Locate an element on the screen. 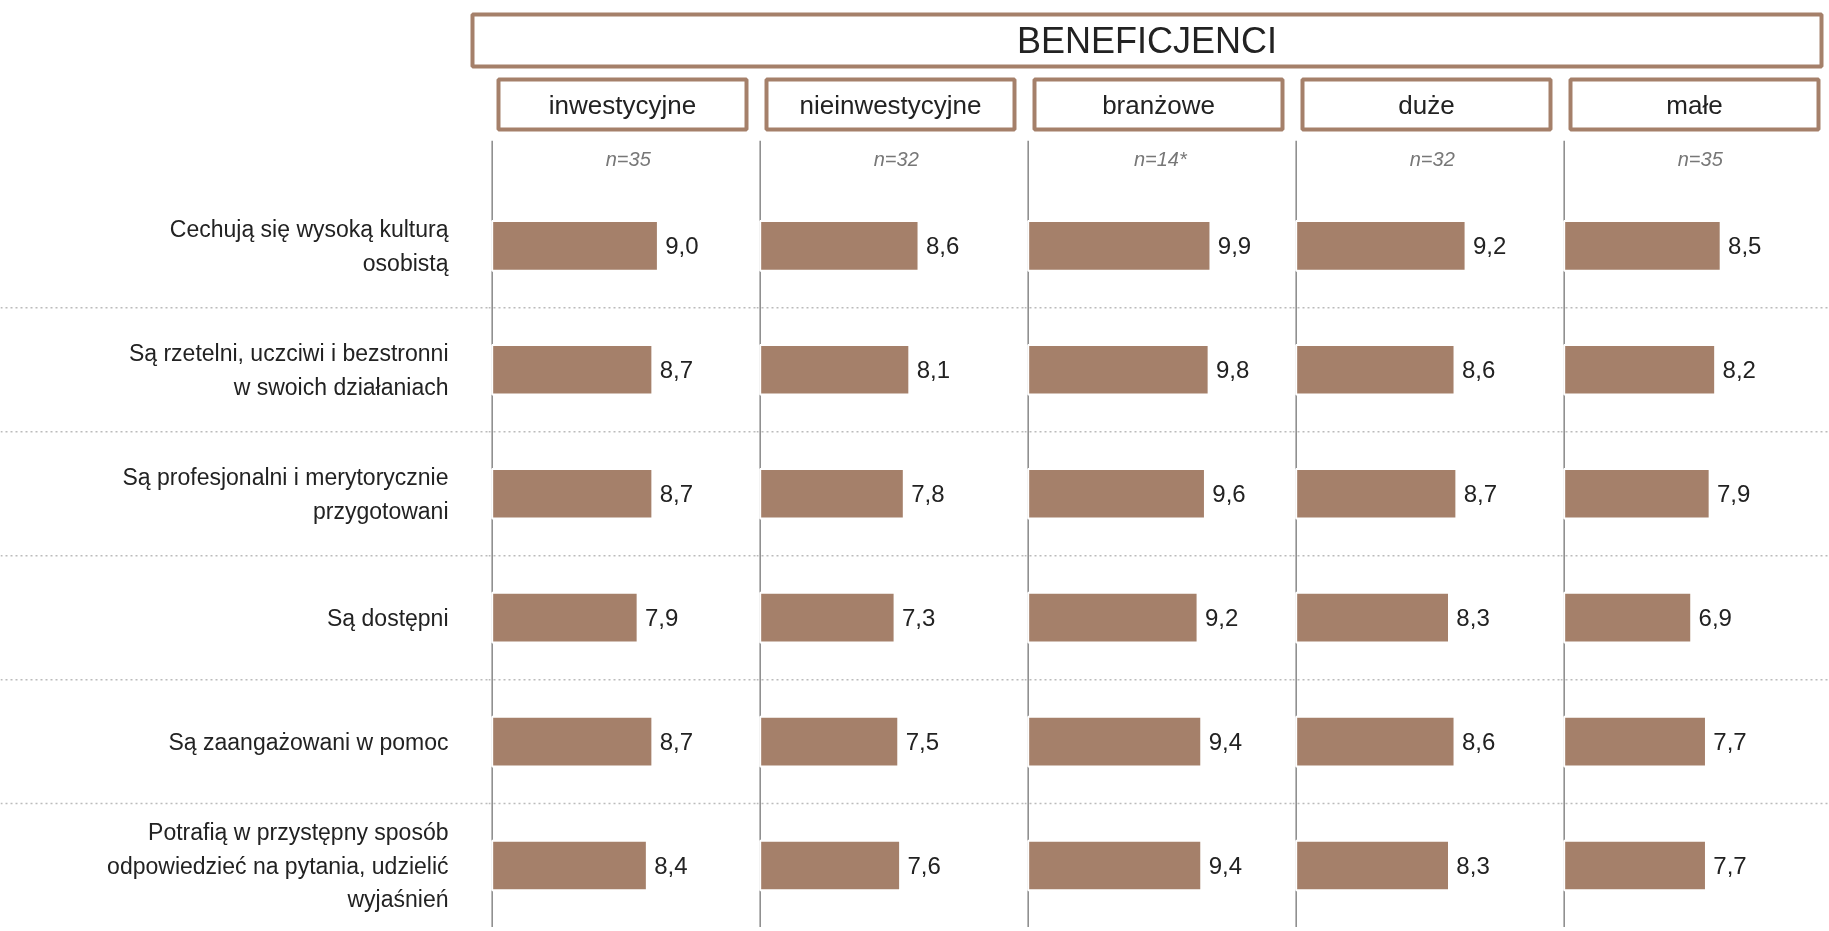 The height and width of the screenshot is (931, 1829). data-label: 8,2 is located at coordinates (1739, 370).